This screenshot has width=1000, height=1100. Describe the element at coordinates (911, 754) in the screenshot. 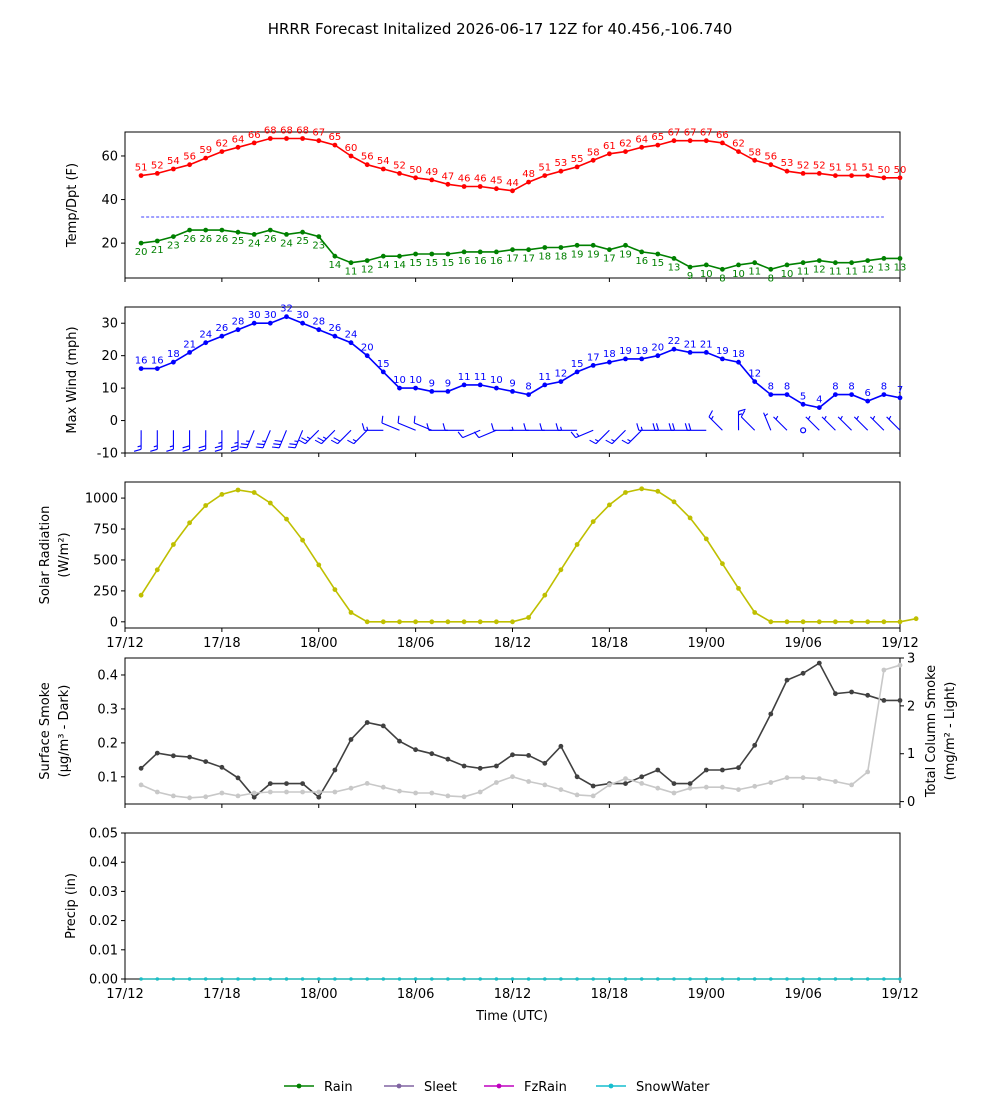

I see `smoke-right-ytick-label: 1` at that location.